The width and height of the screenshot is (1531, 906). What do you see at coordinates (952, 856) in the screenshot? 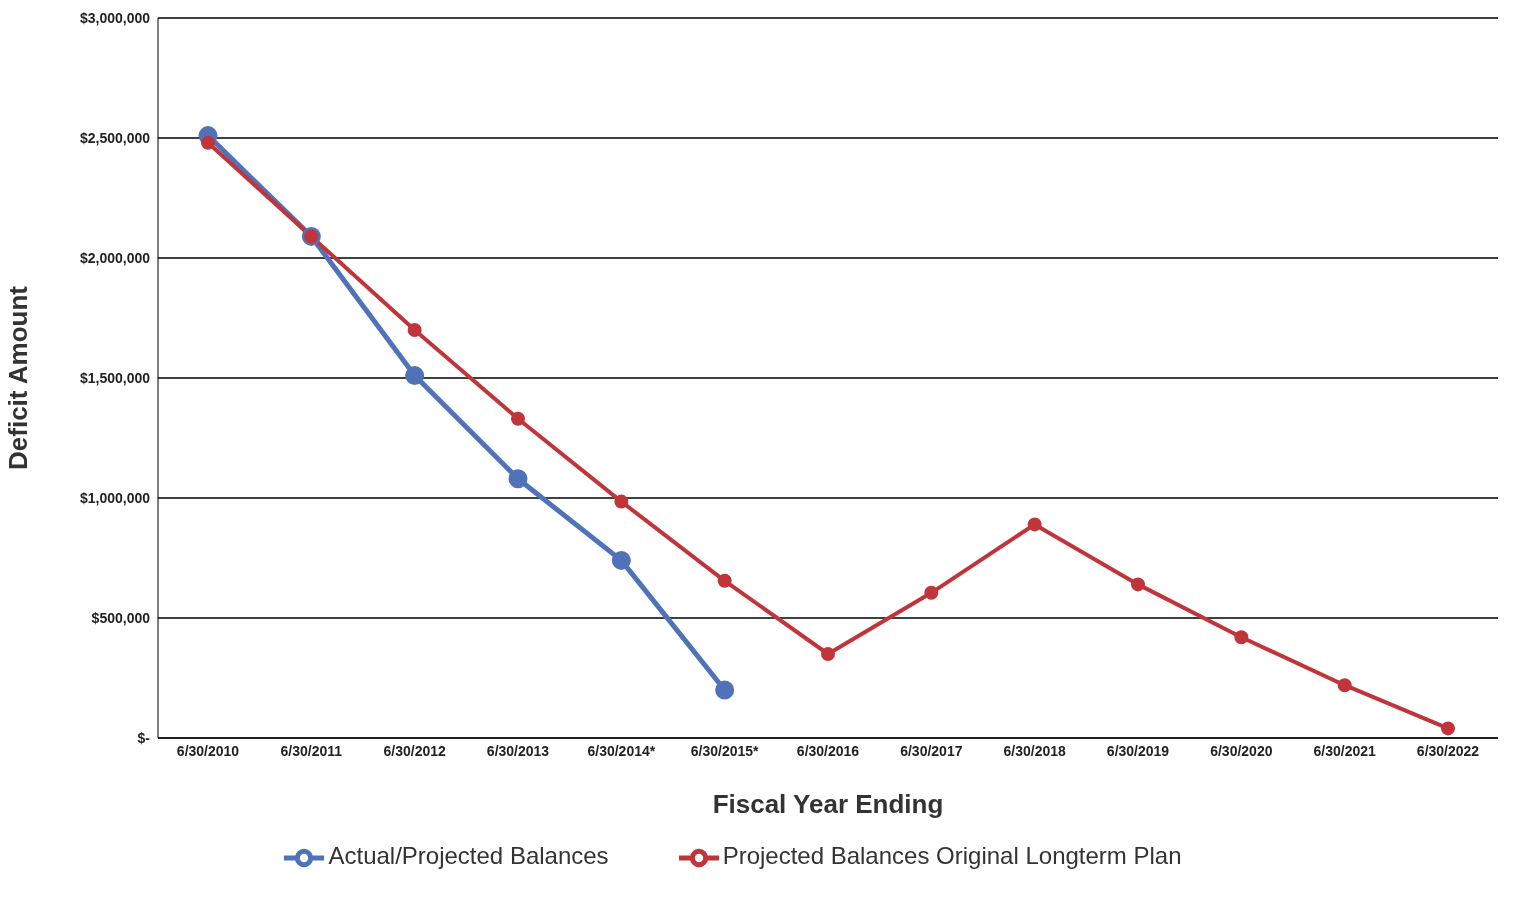
I see `legend-label: Projected Balances Original Longterm Plan` at bounding box center [952, 856].